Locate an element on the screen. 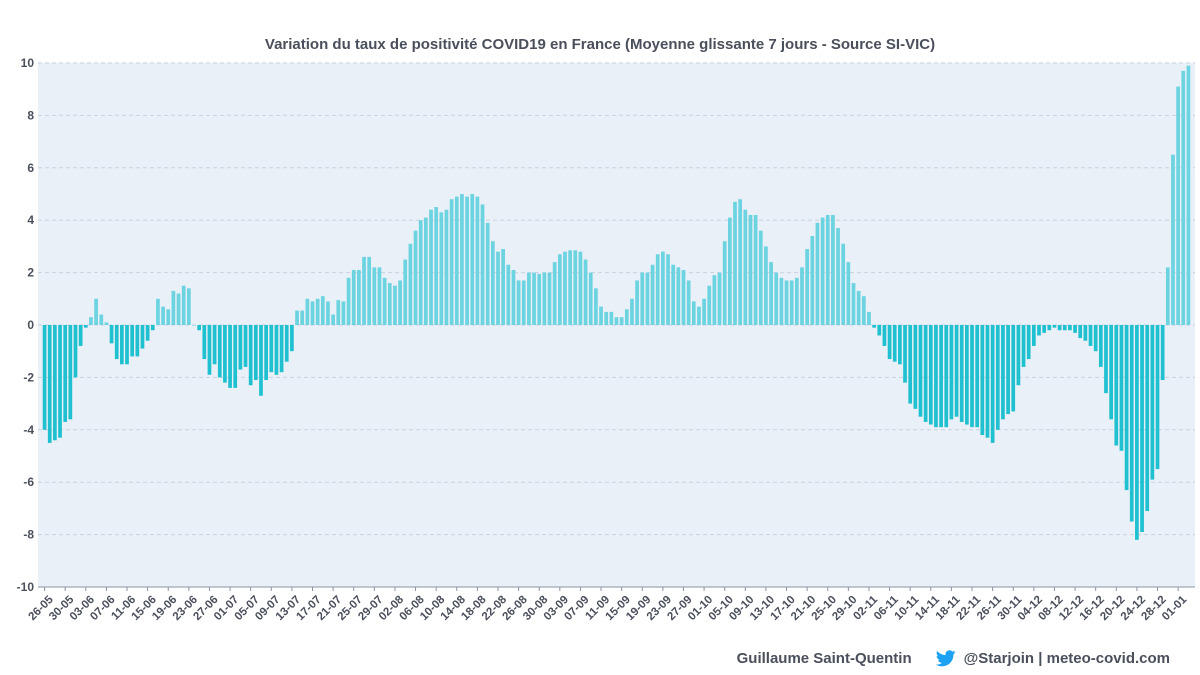 The image size is (1200, 675). twitter-bird-icon is located at coordinates (945, 657).